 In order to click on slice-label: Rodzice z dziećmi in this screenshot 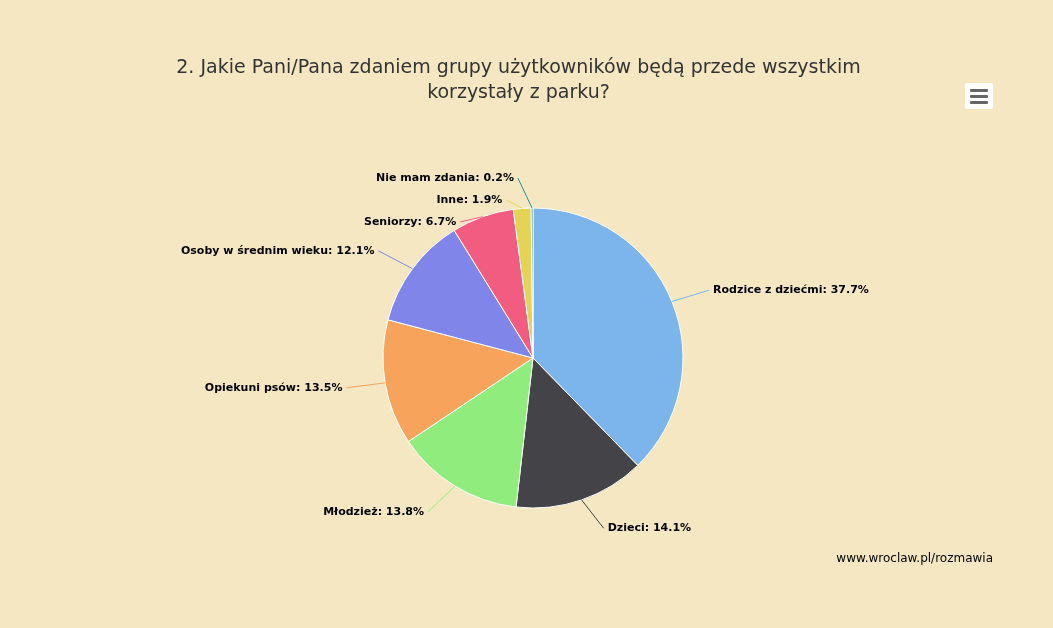, I will do `click(768, 290)`.